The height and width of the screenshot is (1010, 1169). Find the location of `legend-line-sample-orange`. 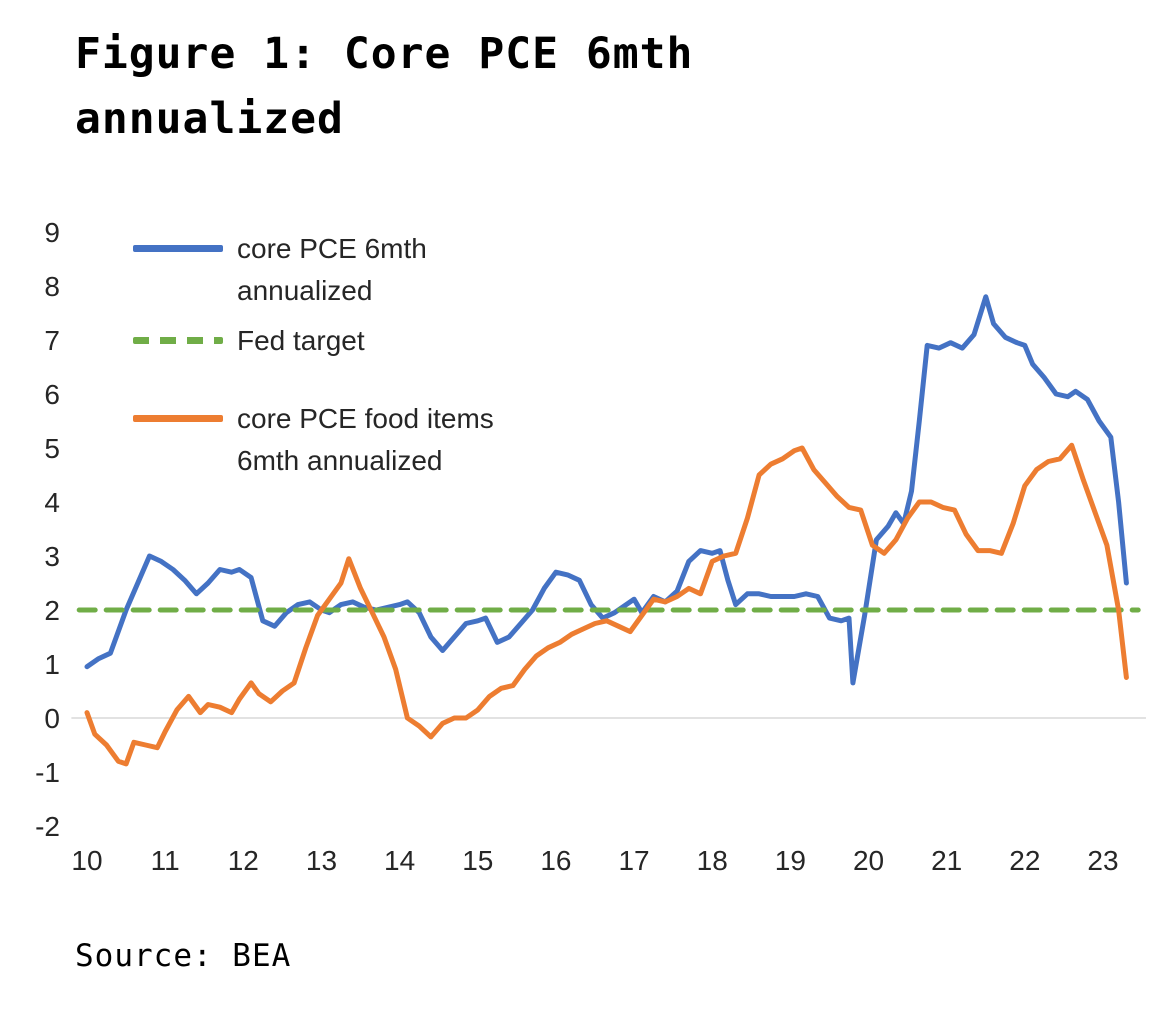

legend-line-sample-orange is located at coordinates (178, 418).